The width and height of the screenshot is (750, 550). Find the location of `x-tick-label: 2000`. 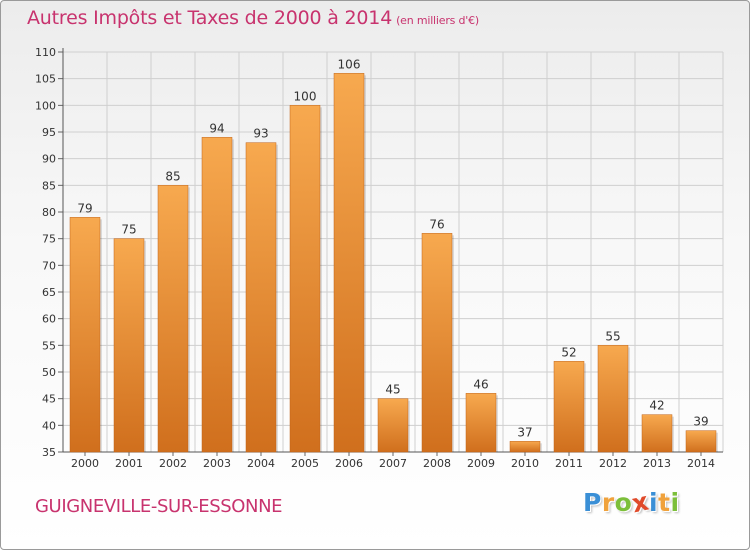

x-tick-label: 2000 is located at coordinates (85, 463).